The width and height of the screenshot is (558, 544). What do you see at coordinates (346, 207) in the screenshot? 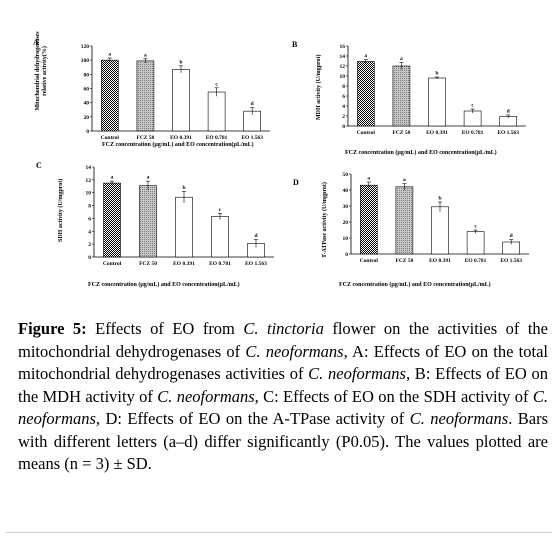
I see `y-tick-label: 30` at bounding box center [346, 207].